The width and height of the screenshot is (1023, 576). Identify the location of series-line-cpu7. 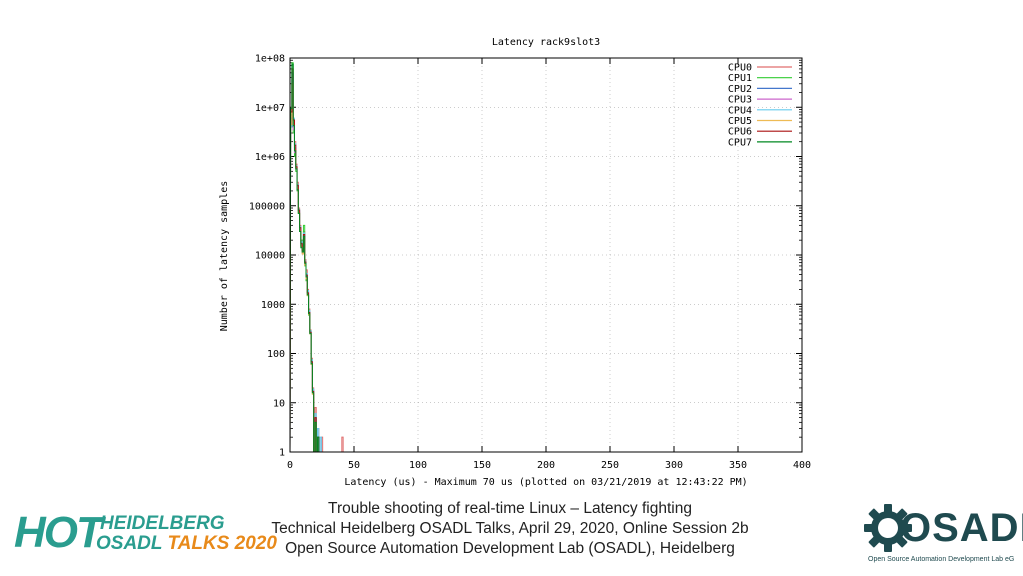
(305, 258).